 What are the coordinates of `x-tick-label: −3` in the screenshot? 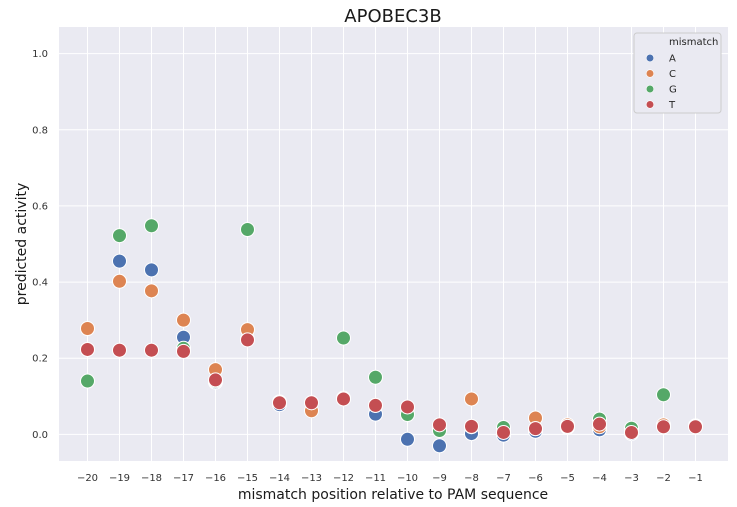 It's located at (631, 478).